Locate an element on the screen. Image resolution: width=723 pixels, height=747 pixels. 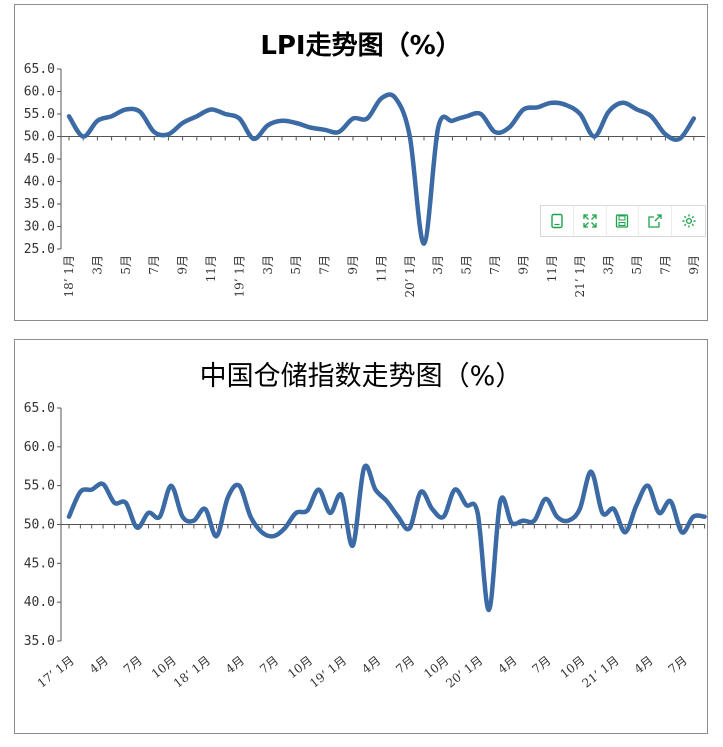
x-tick-label: 17’ 1月 is located at coordinates (56, 671).